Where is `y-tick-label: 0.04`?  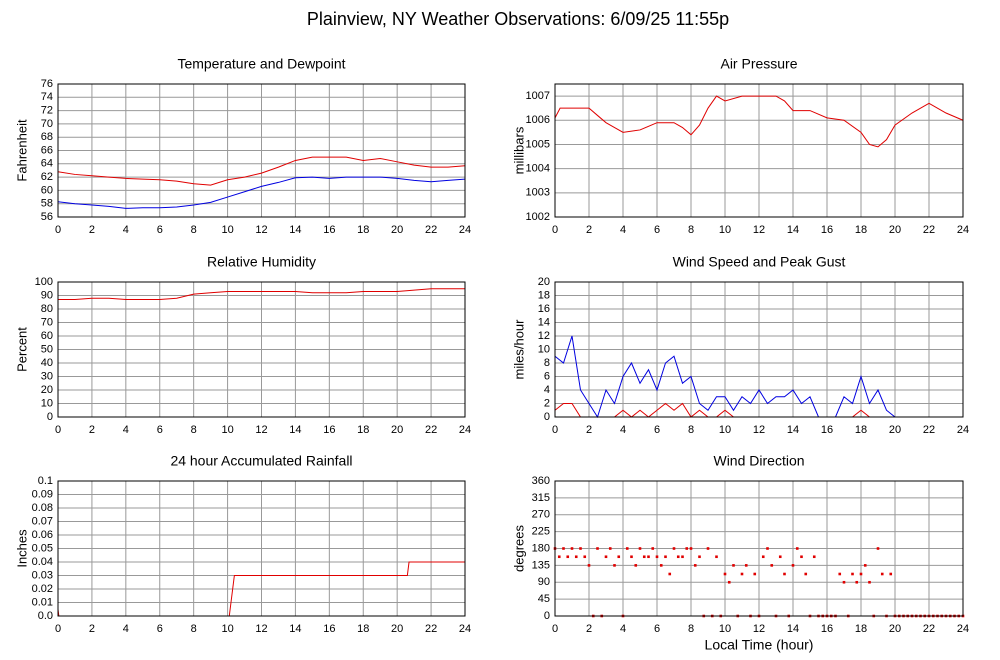 y-tick-label: 0.04 is located at coordinates (42, 562).